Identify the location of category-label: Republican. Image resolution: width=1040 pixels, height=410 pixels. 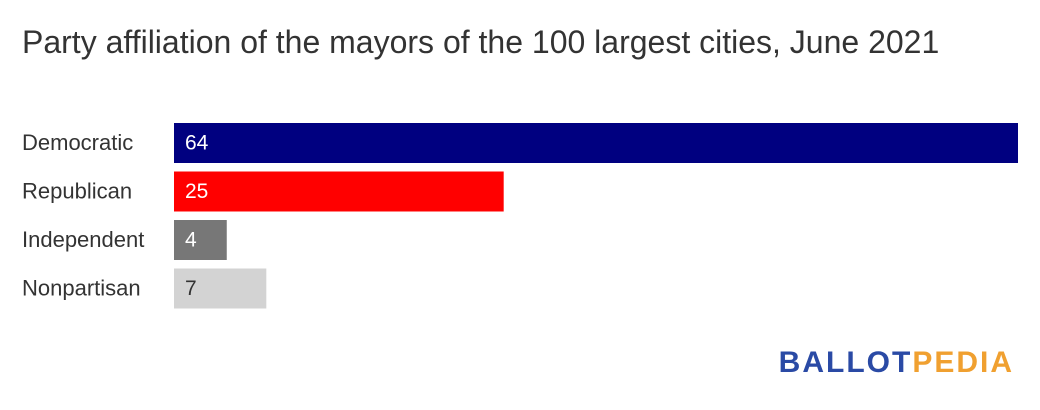
(77, 190).